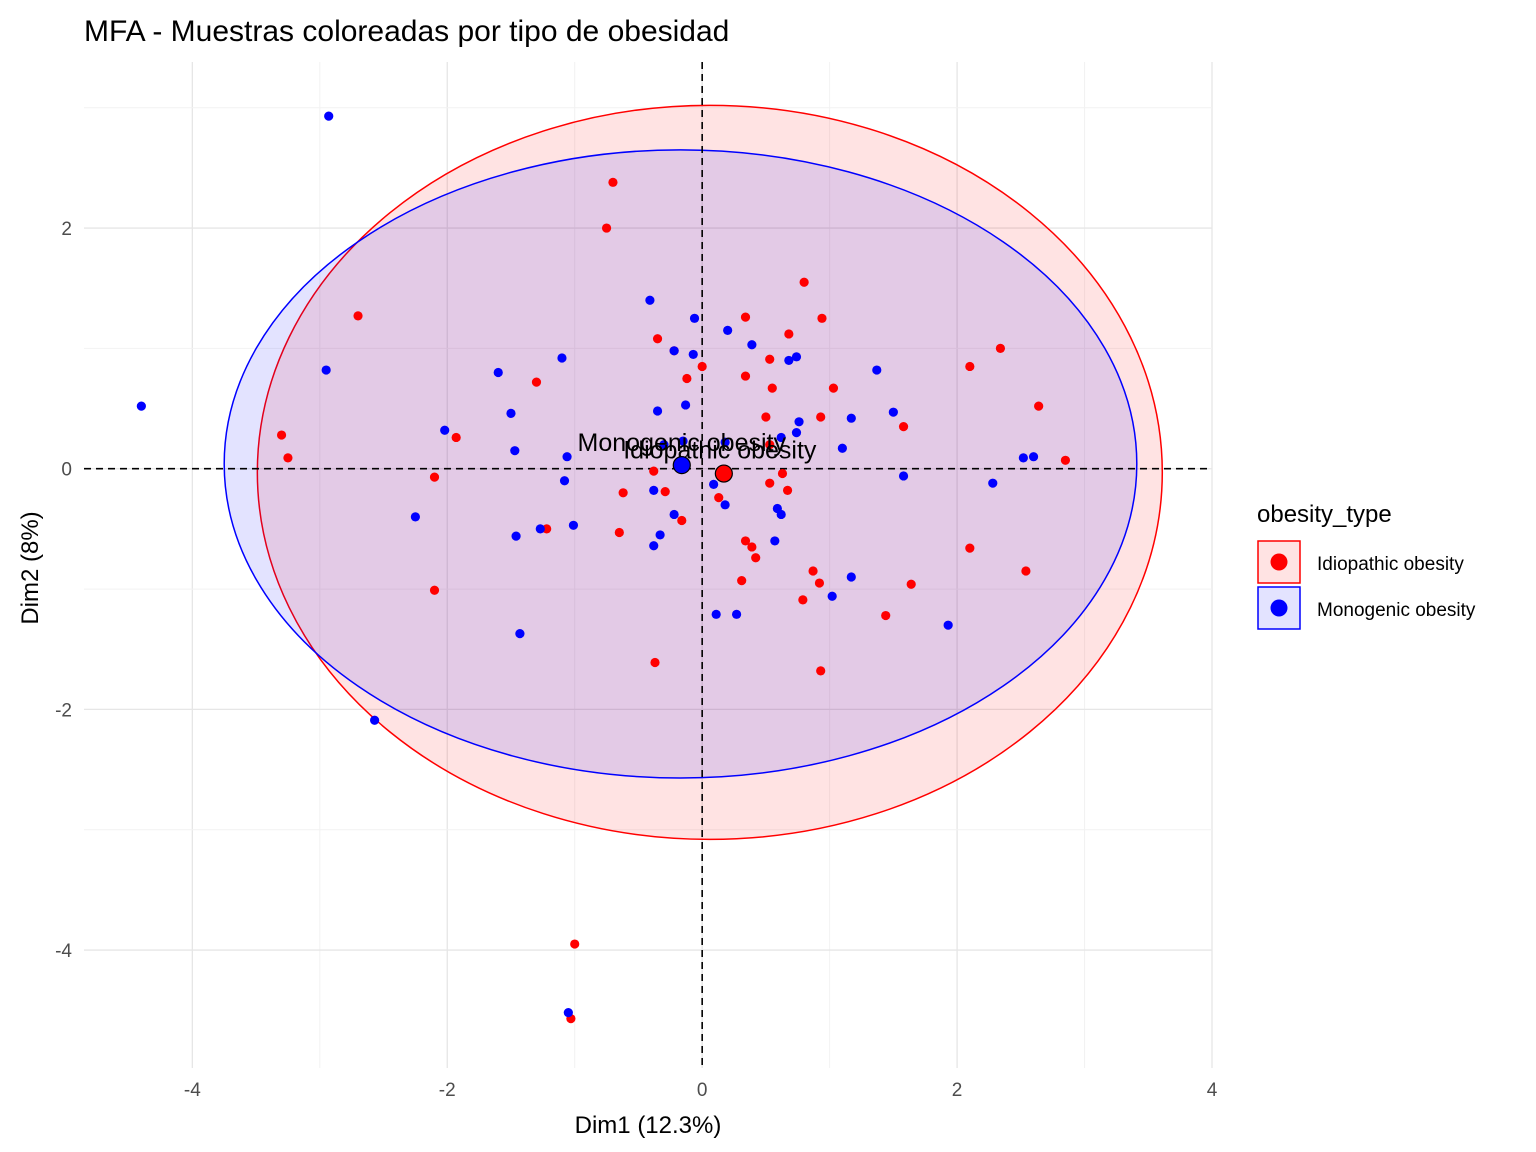  I want to click on legend-marker-monogenic, so click(1279, 608).